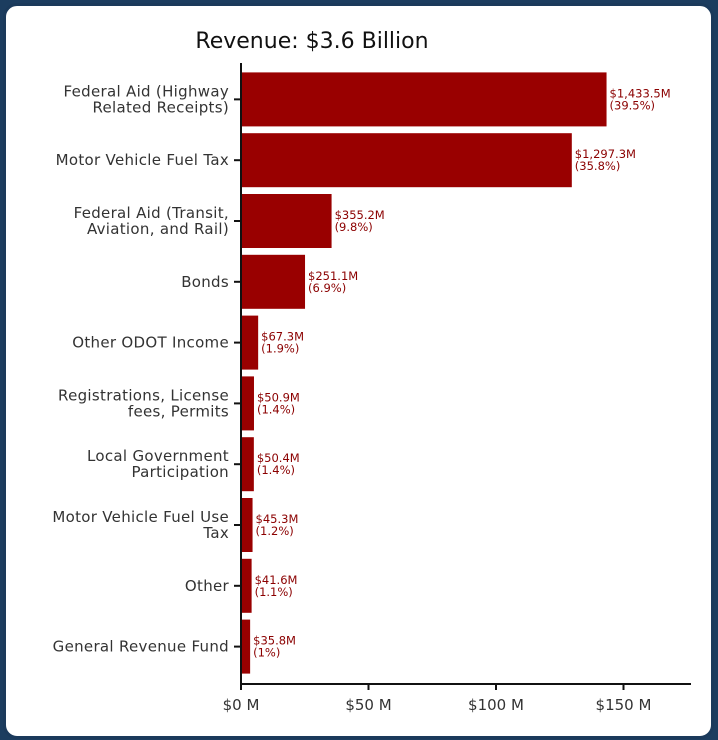 This screenshot has width=718, height=740. What do you see at coordinates (151, 213) in the screenshot?
I see `category-label: Federal Aid (Transit,` at bounding box center [151, 213].